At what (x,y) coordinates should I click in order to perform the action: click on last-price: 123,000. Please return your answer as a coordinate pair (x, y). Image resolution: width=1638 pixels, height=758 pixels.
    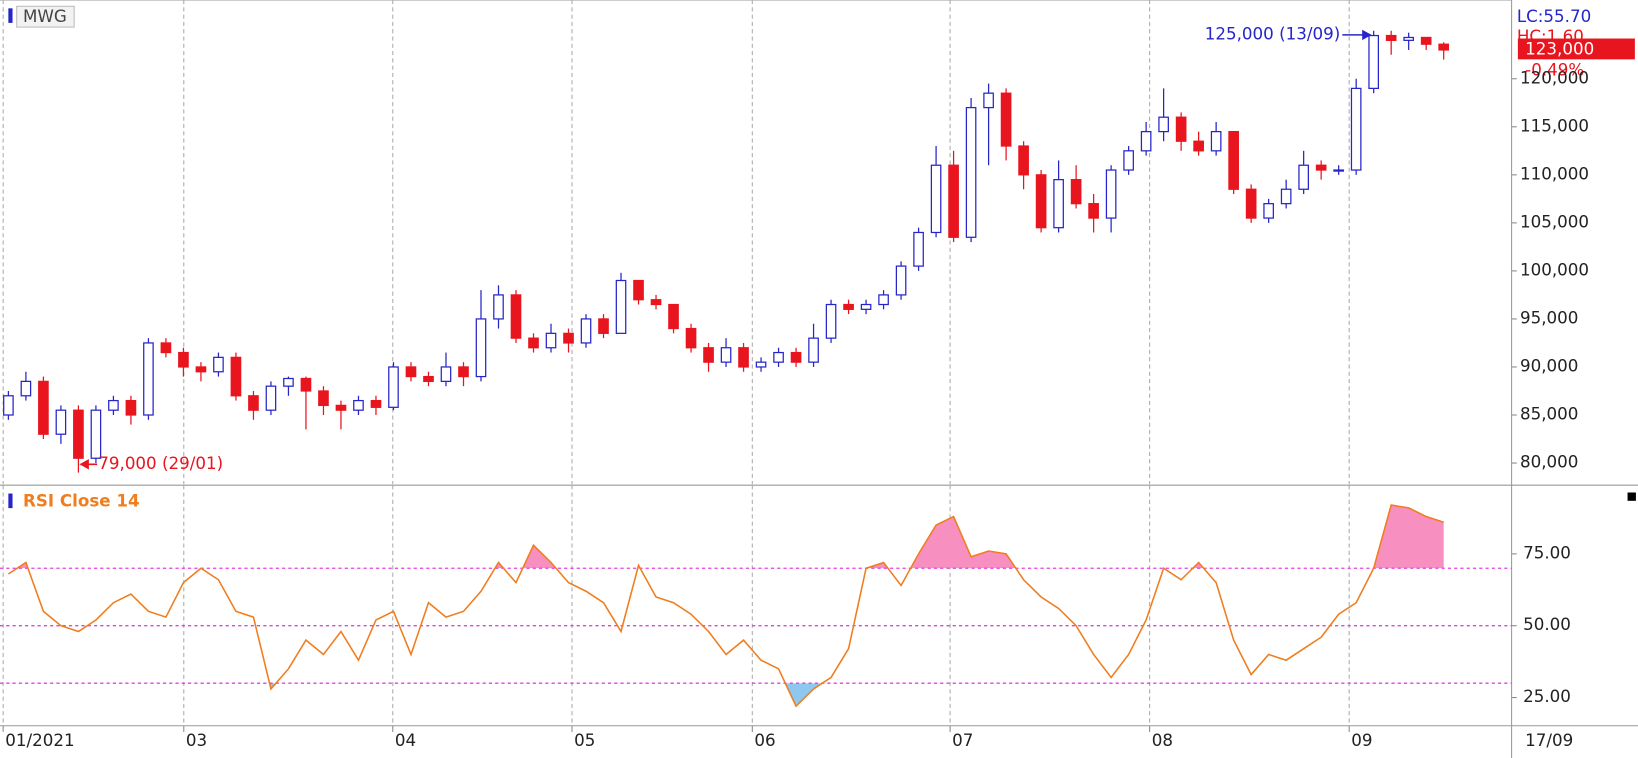
    Looking at the image, I should click on (1559, 48).